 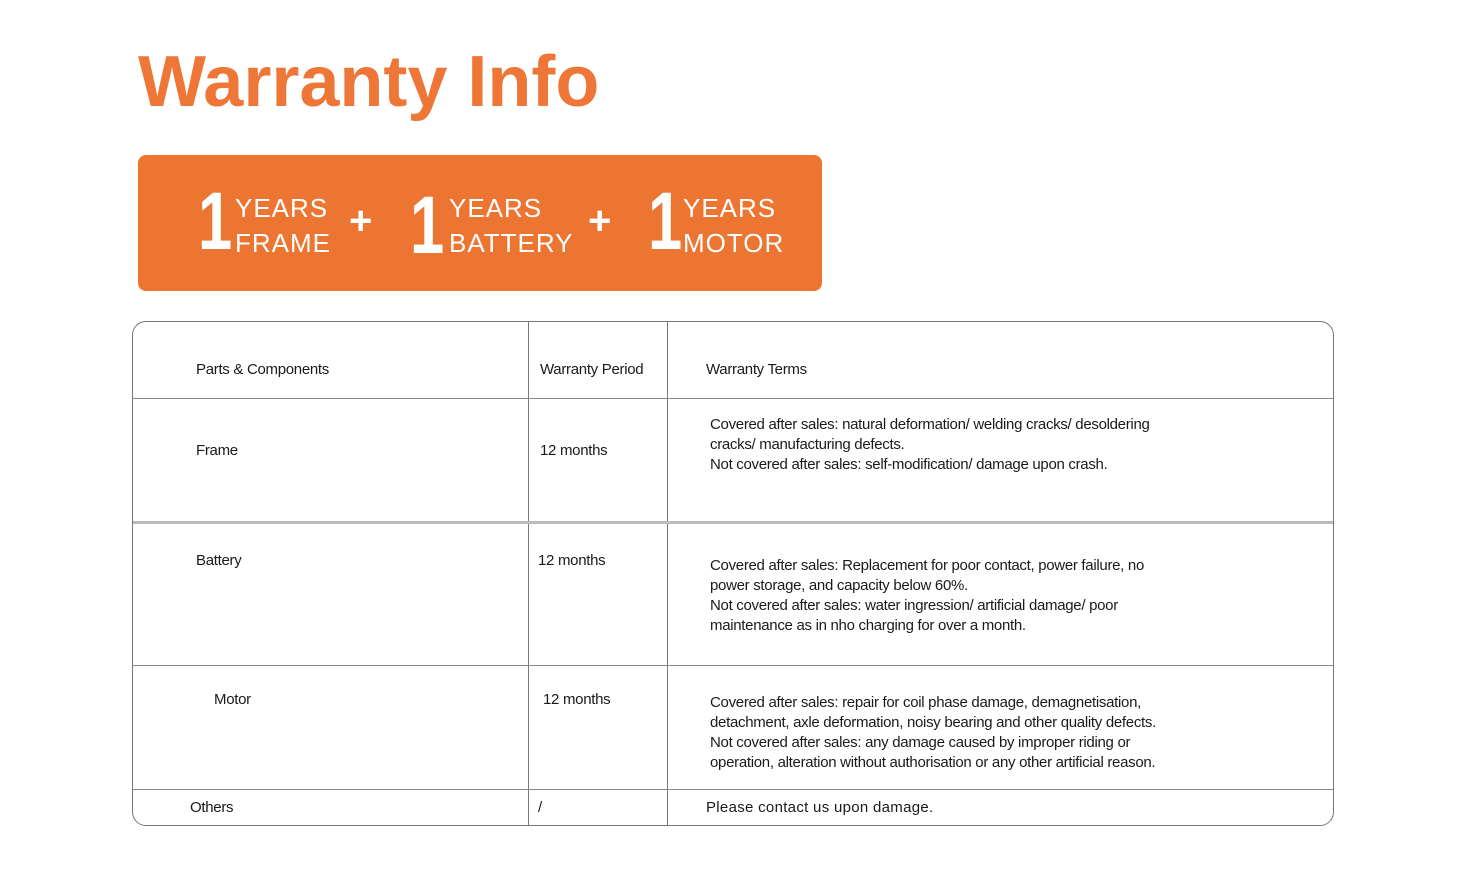 What do you see at coordinates (427, 225) in the screenshot?
I see `battery-years-number: 1` at bounding box center [427, 225].